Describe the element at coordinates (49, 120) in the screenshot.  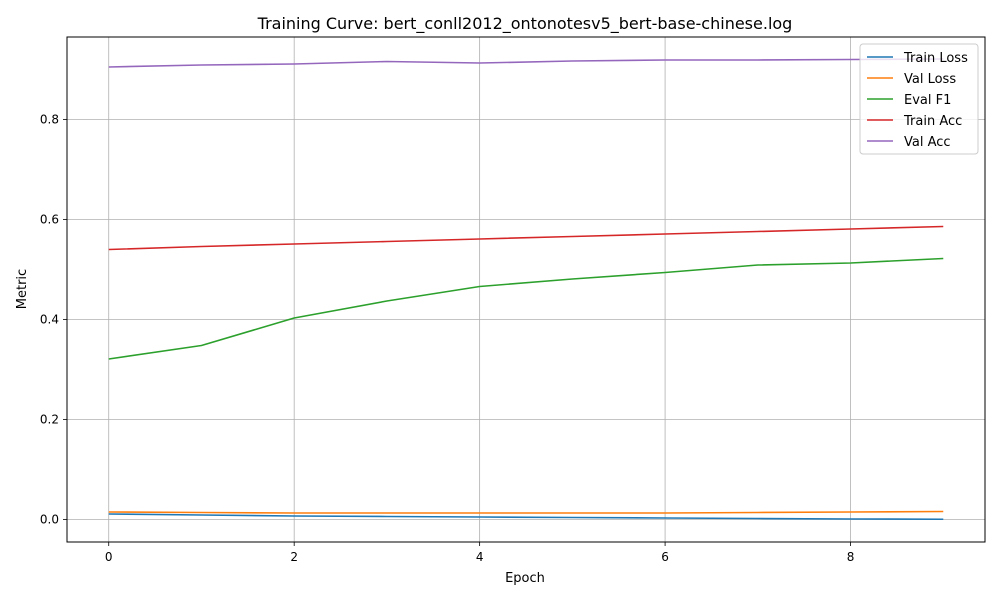
I see `y-tick-label: 0.8` at that location.